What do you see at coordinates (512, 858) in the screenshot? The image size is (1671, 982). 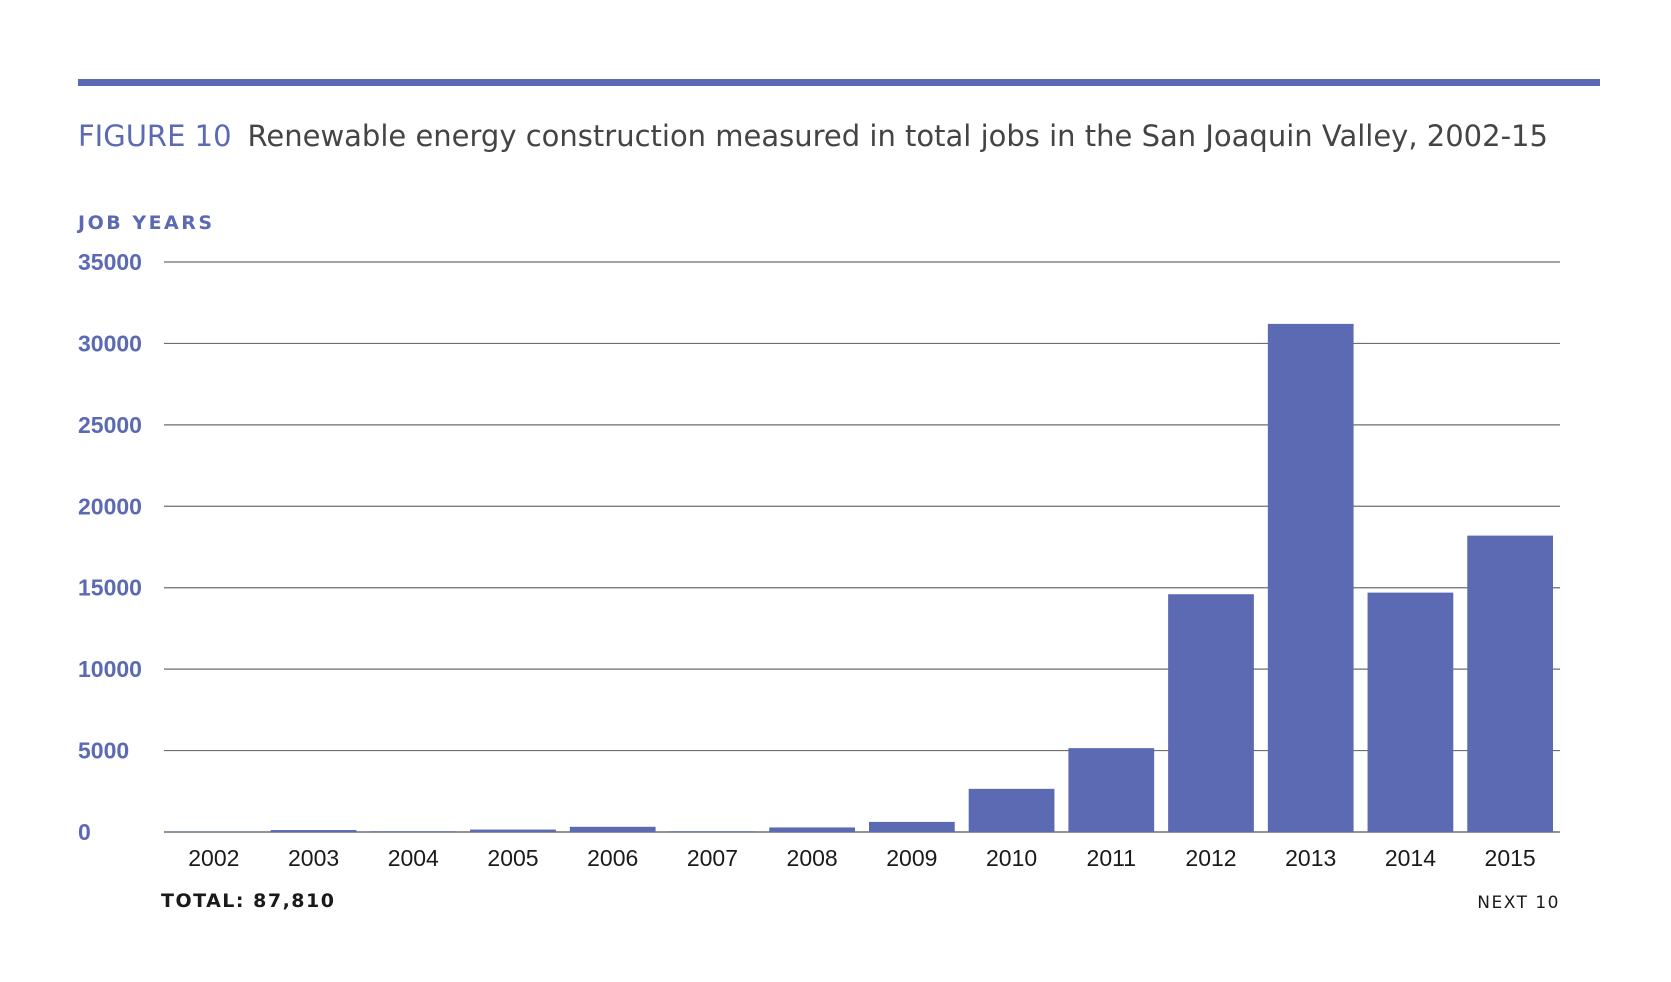 I see `x-tick-label: 2005` at bounding box center [512, 858].